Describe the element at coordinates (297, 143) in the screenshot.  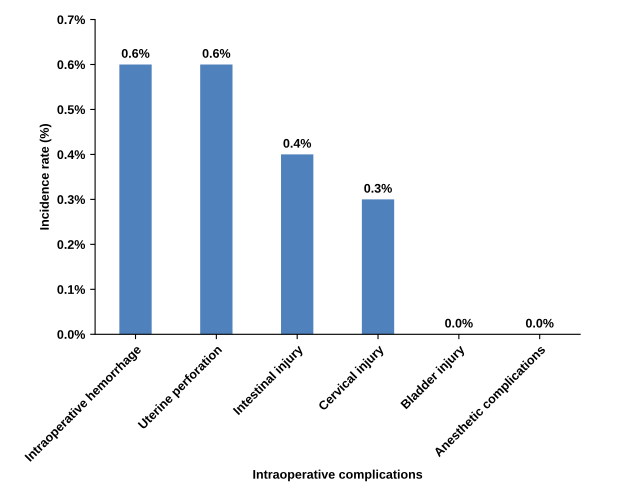
I see `data-label: 0.4%` at that location.